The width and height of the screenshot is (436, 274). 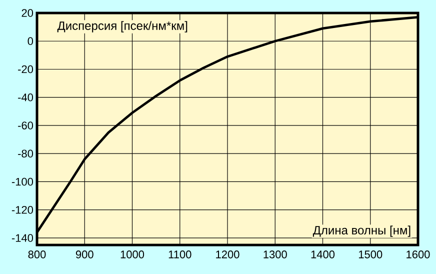 I want to click on x-tick-label: 1000, so click(x=132, y=254).